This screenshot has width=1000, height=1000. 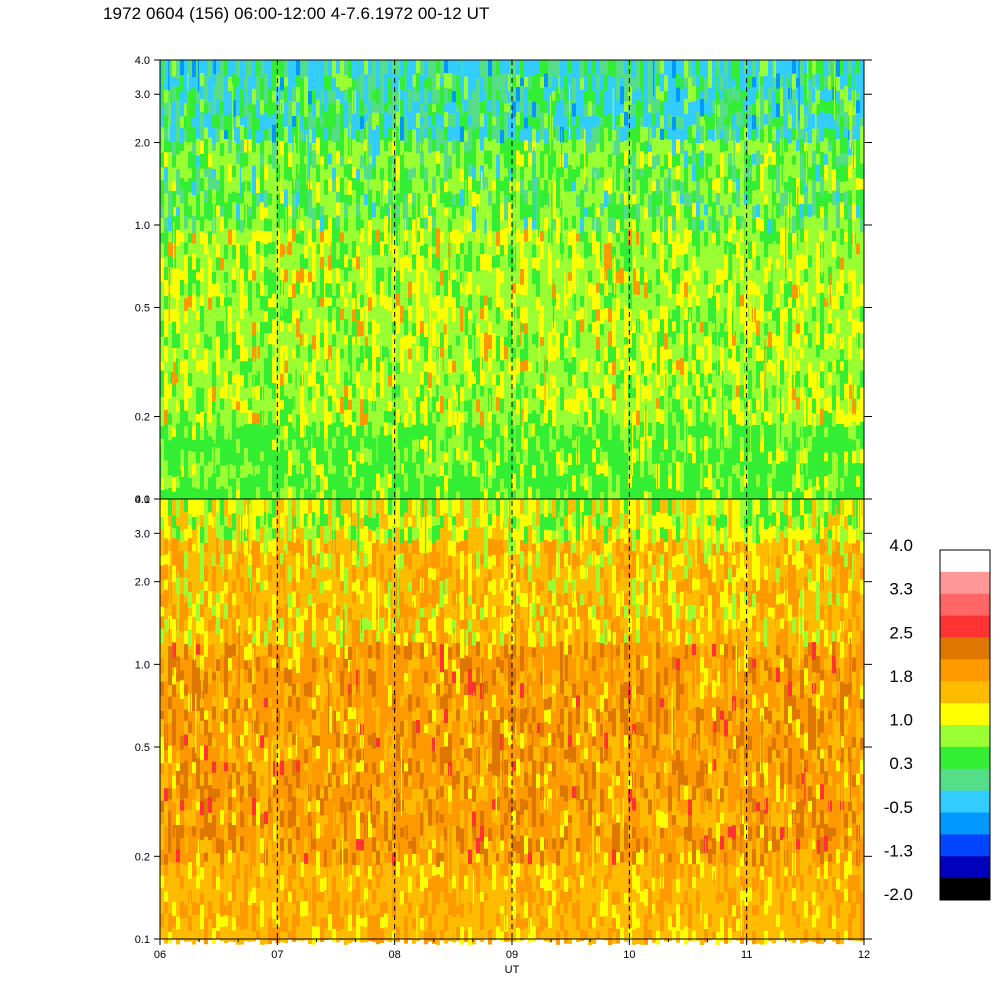 What do you see at coordinates (395, 955) in the screenshot?
I see `x-tick-label: 08` at bounding box center [395, 955].